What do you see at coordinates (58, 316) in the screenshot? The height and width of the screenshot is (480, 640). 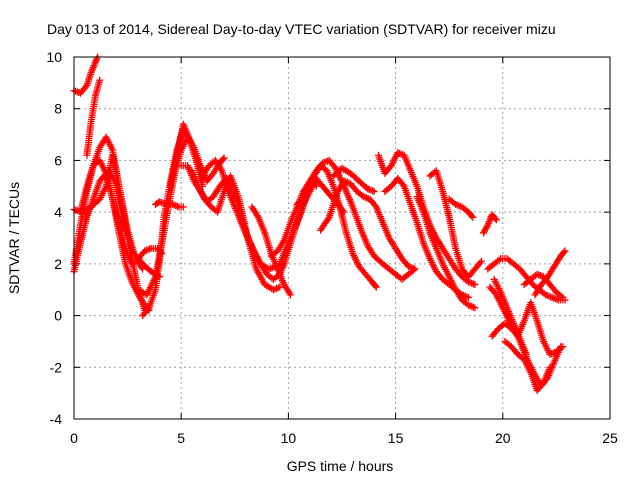 I see `y-tick-label: 0` at bounding box center [58, 316].